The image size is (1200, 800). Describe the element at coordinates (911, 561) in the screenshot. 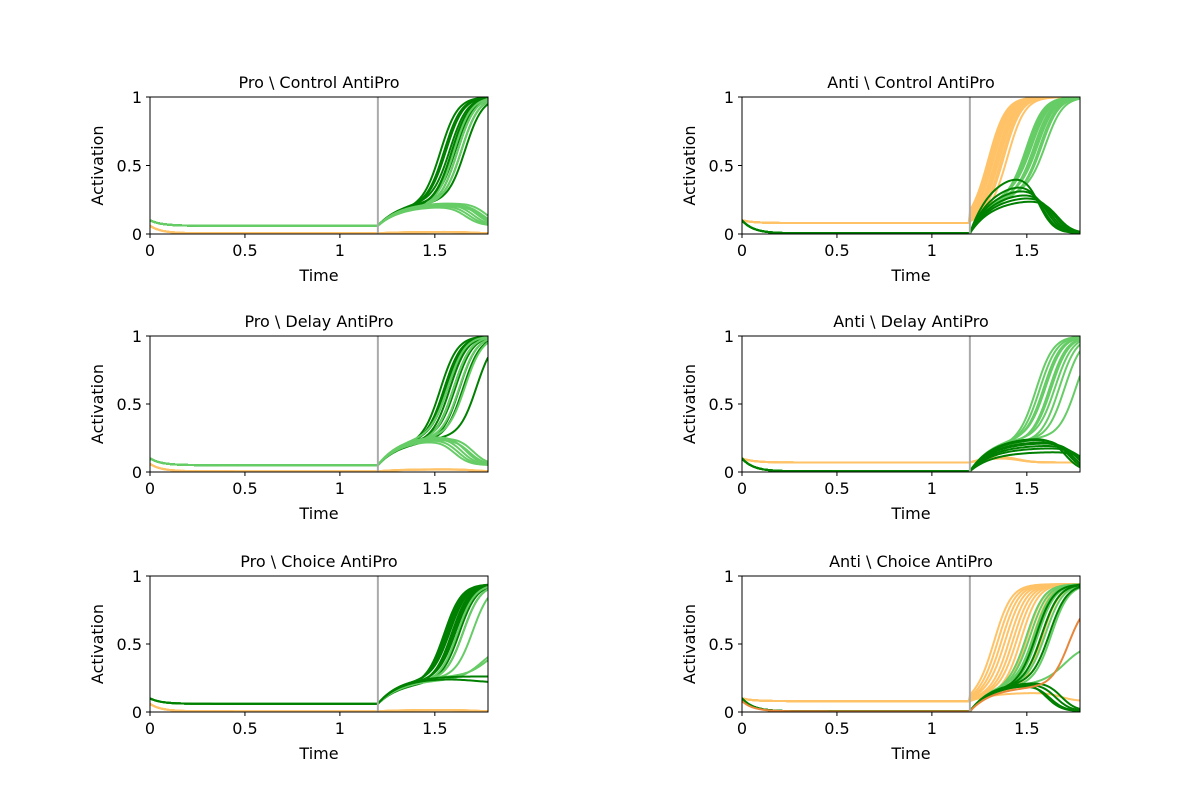

I see `subplot-title: Anti \ Choice AntiPro` at that location.